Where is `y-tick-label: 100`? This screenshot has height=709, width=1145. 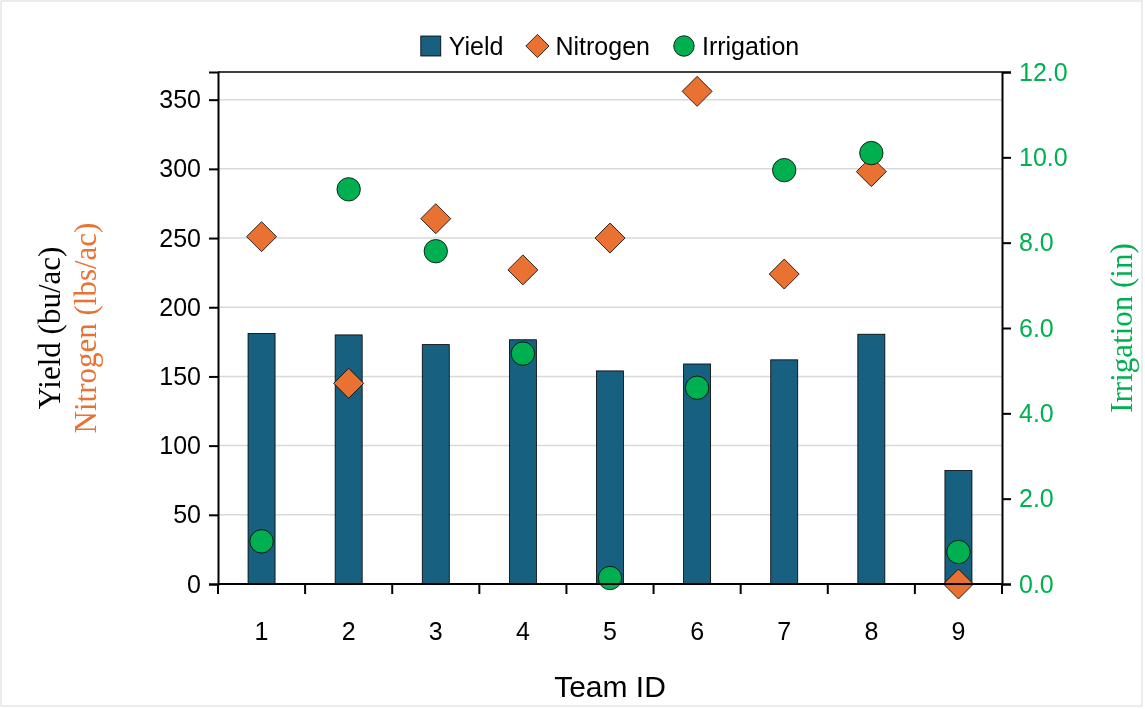 y-tick-label: 100 is located at coordinates (180, 445).